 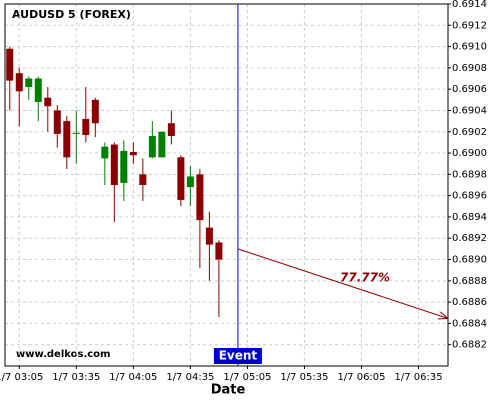 I want to click on y-tick-label: 0.6900, so click(x=469, y=153).